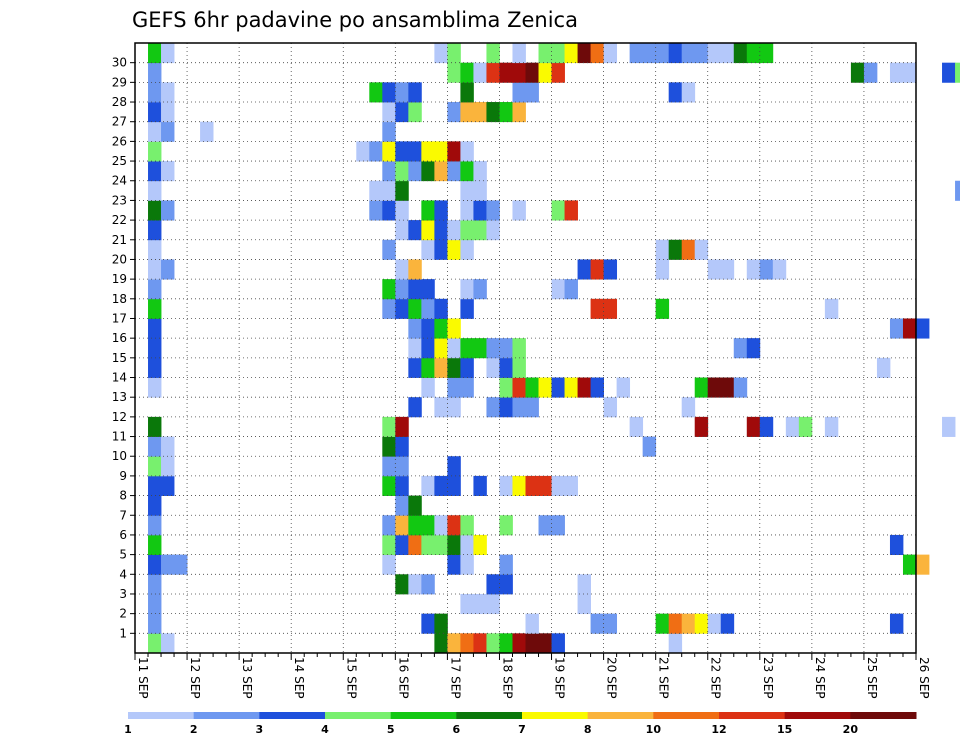 The width and height of the screenshot is (960, 742). What do you see at coordinates (123, 515) in the screenshot?
I see `y-tick-label: 7` at bounding box center [123, 515].